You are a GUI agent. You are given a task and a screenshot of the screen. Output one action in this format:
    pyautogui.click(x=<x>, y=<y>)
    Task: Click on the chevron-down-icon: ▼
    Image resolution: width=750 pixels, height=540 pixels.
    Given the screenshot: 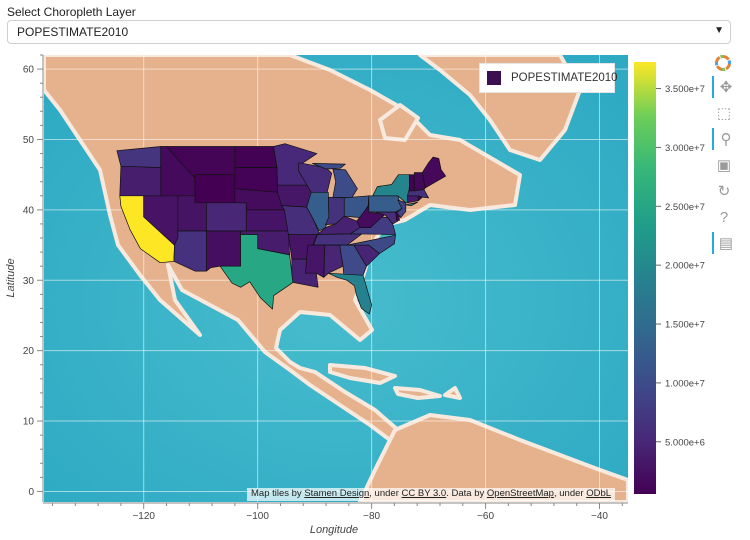 What is the action you would take?
    pyautogui.click(x=719, y=30)
    